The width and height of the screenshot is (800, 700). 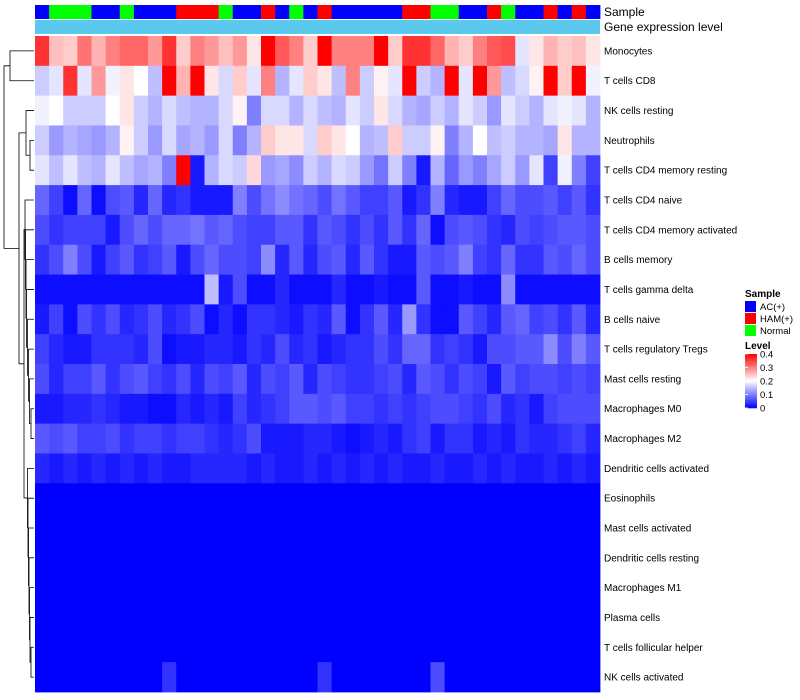 What do you see at coordinates (647, 529) in the screenshot?
I see `row-label: Mast cells activated` at bounding box center [647, 529].